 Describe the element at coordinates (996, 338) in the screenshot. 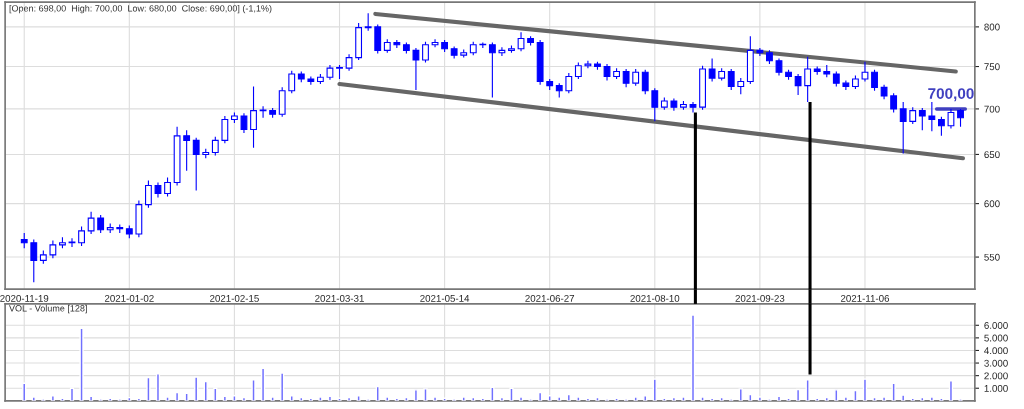

I see `y-tick-label: 5.000` at that location.